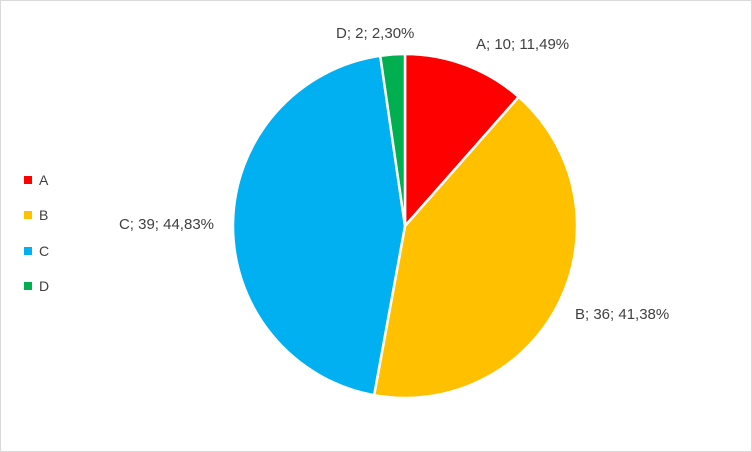 The image size is (752, 452). Describe the element at coordinates (28, 179) in the screenshot. I see `legend-swatch-a` at that location.